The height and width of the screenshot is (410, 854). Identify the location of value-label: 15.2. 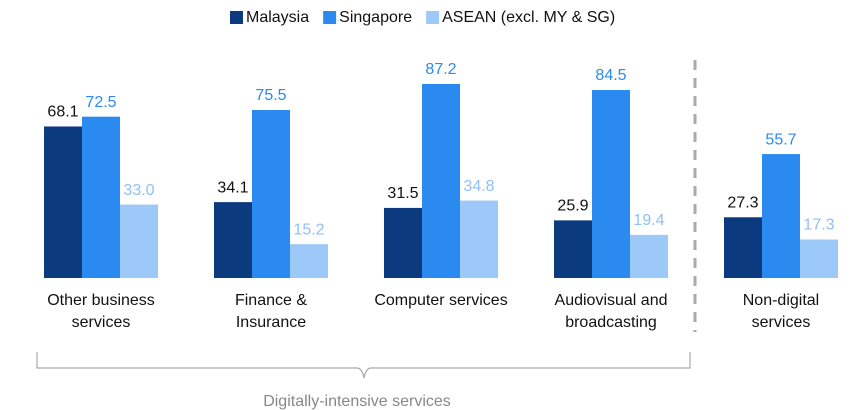
(308, 229).